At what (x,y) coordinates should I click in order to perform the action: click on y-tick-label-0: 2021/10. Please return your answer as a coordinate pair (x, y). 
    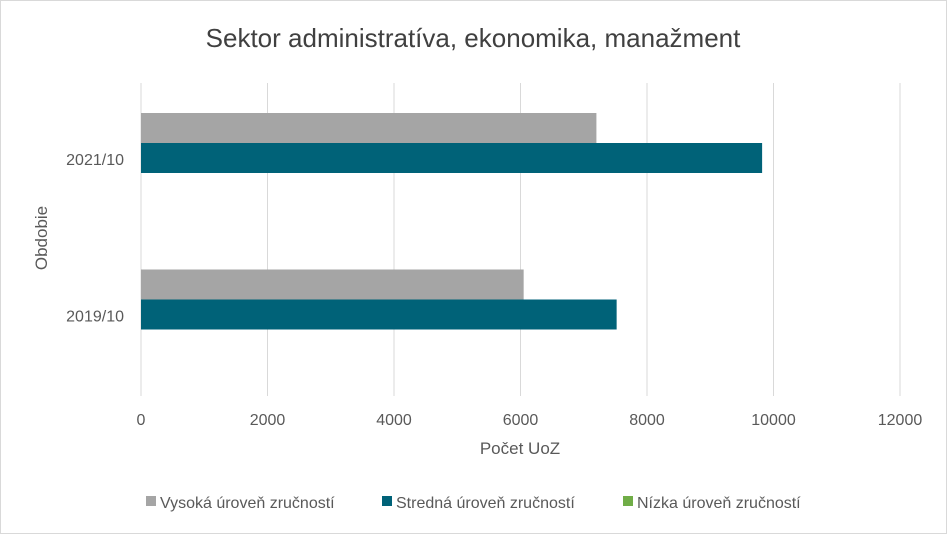
    Looking at the image, I should click on (95, 160).